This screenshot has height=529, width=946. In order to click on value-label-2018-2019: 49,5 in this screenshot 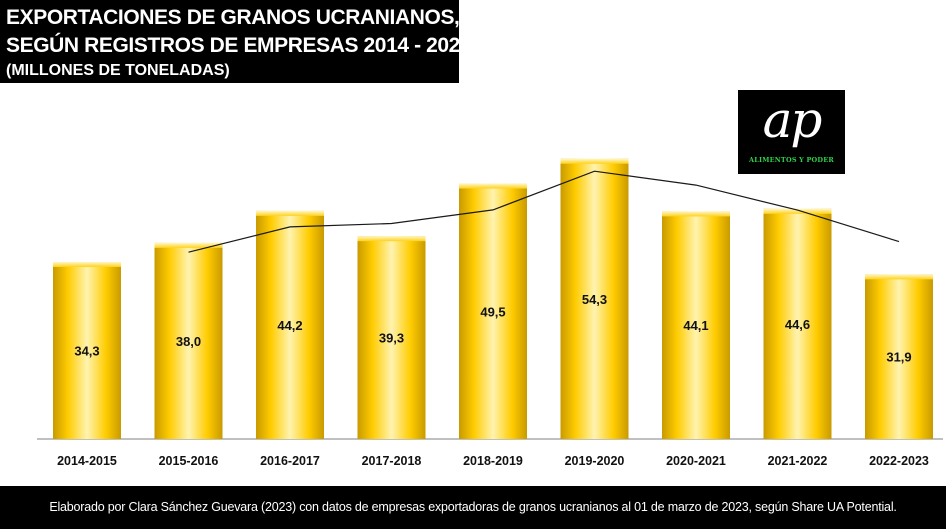, I will do `click(492, 311)`.